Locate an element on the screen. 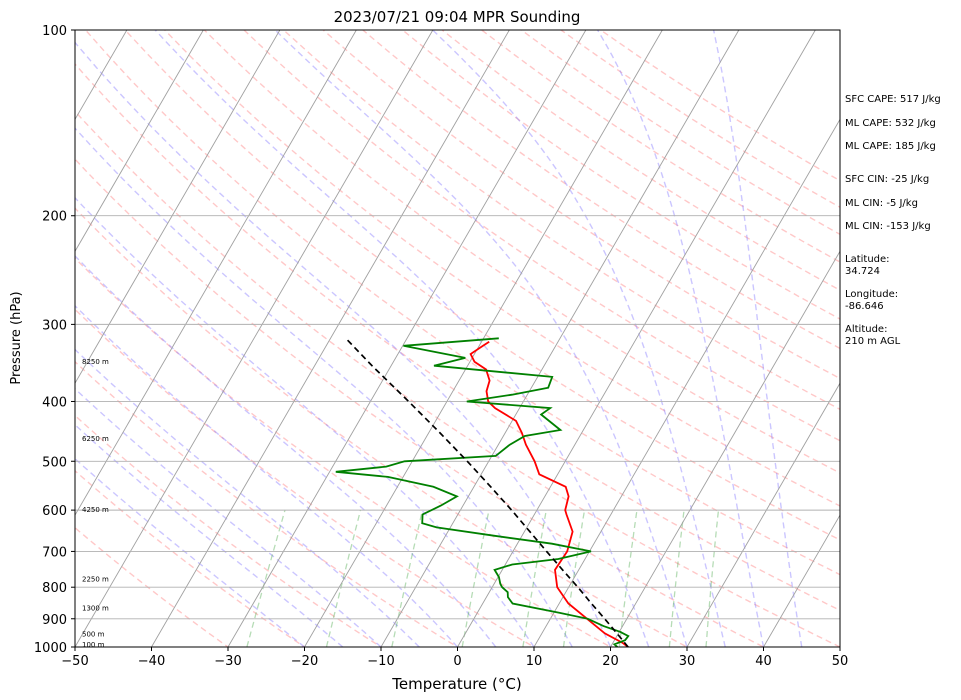  dewpoint-line is located at coordinates (482, 492).